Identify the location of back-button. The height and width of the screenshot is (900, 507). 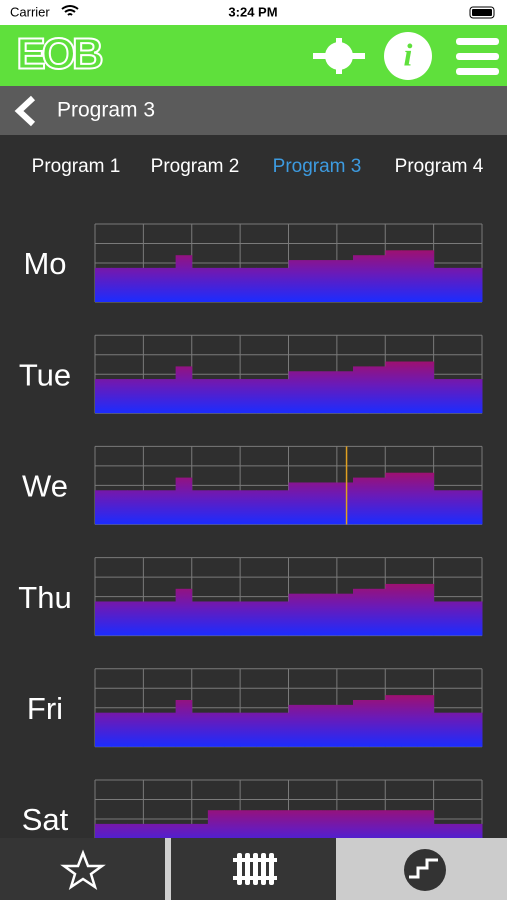
(25, 111).